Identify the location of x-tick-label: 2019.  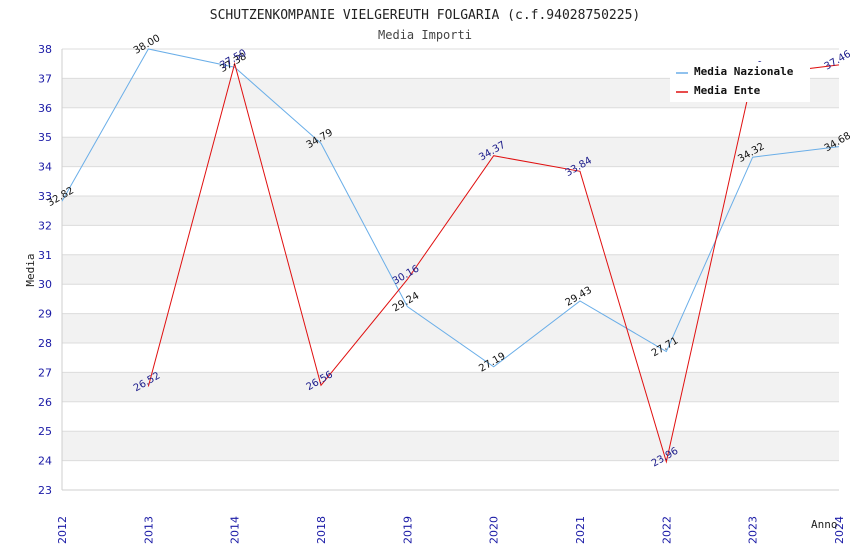
(407, 530).